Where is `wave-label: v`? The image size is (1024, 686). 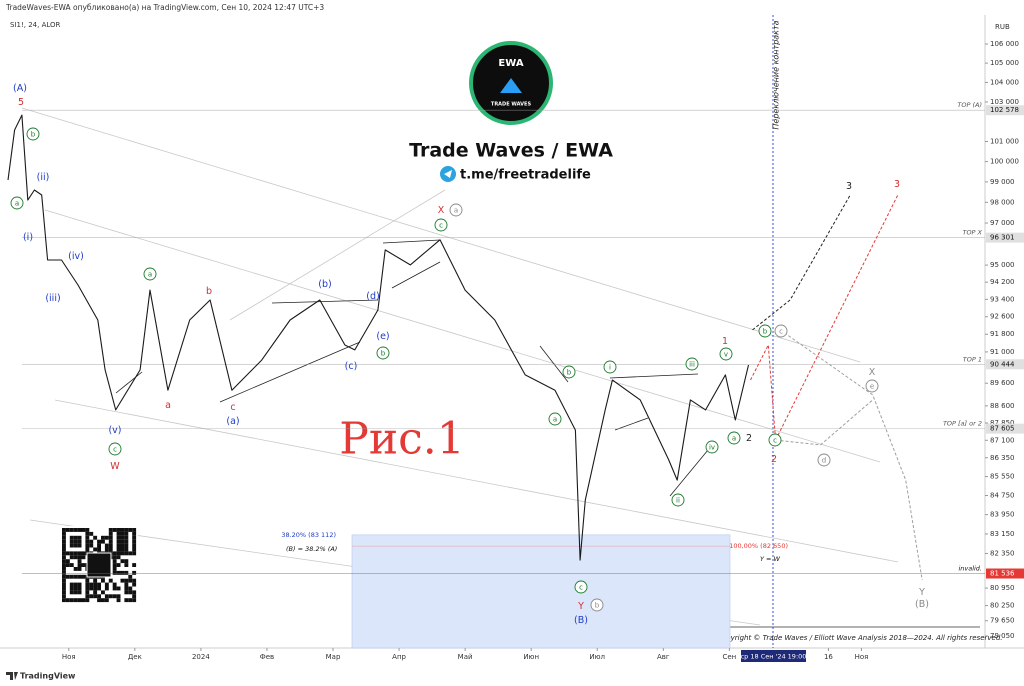
wave-label: v is located at coordinates (726, 355).